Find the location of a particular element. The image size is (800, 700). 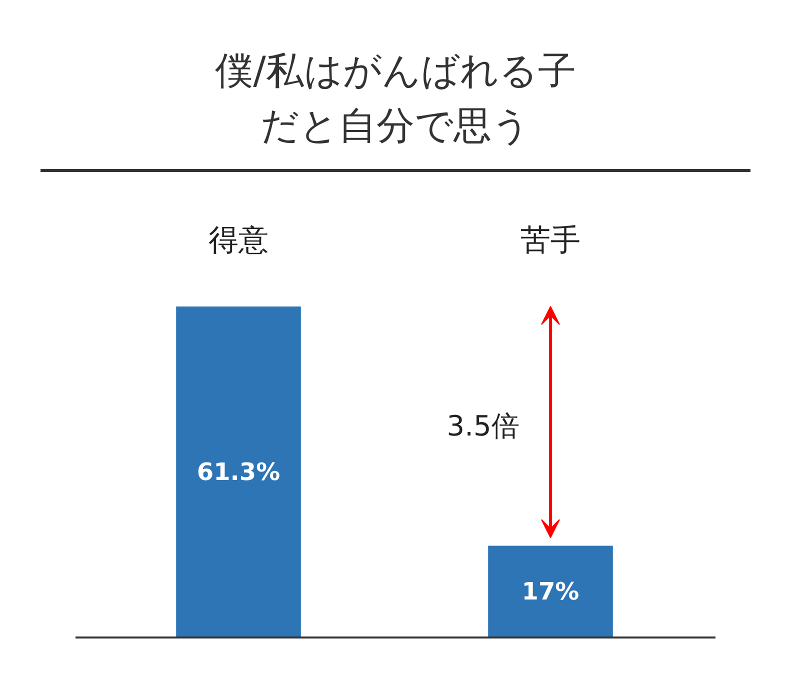

data-label: 61.3% is located at coordinates (238, 472).